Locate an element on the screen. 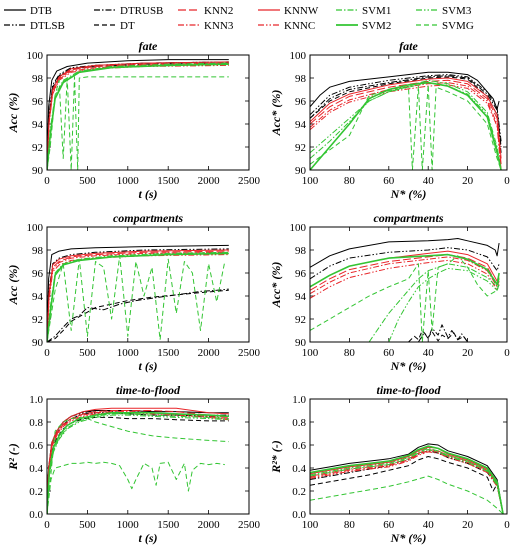 This screenshot has height=550, width=518. legend-entry: KNN2 is located at coordinates (205, 11).